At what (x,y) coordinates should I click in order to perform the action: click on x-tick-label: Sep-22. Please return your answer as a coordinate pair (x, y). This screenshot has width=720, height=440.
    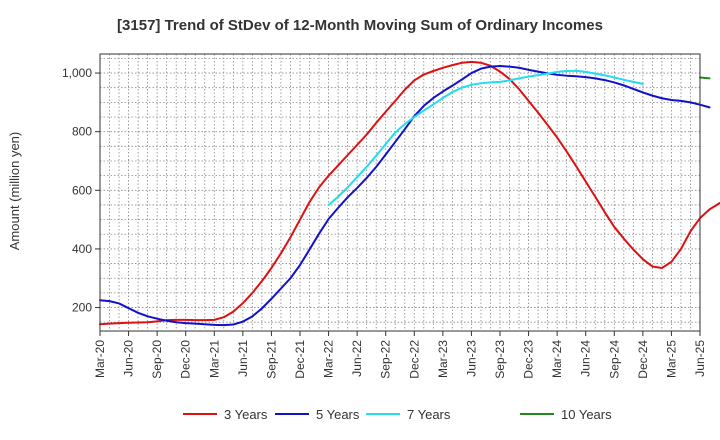
    Looking at the image, I should click on (386, 359).